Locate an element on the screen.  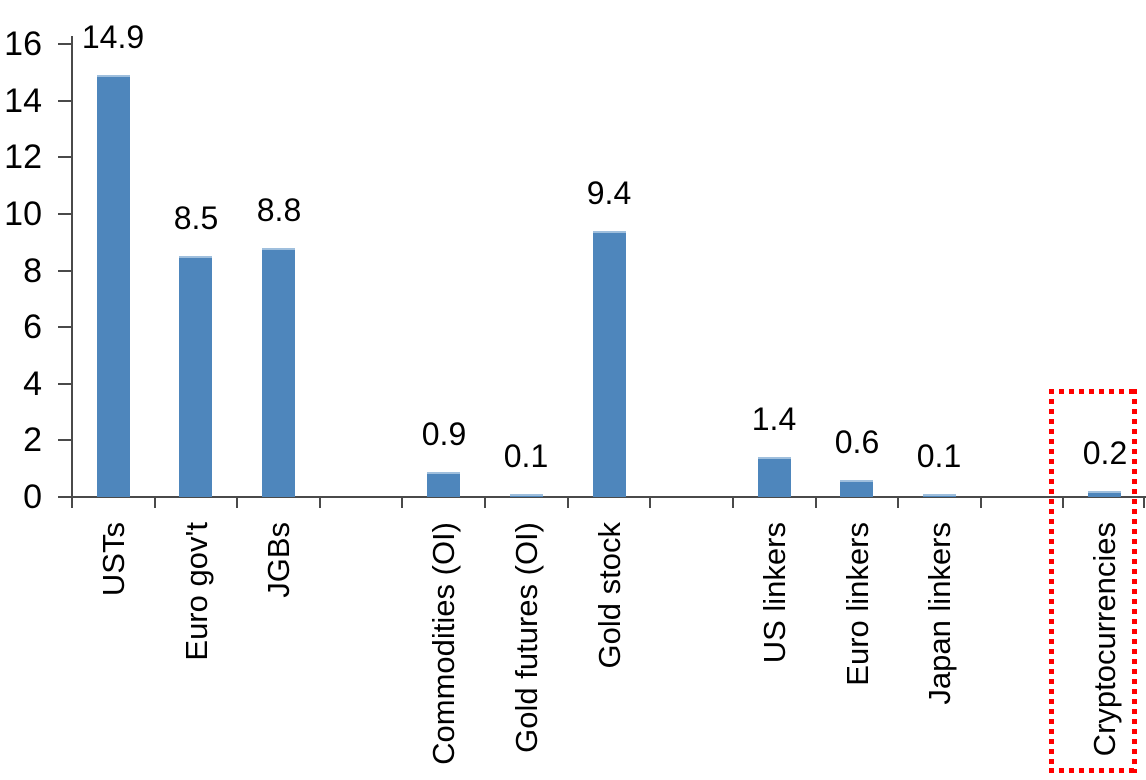
bar-value-label: 0.2 is located at coordinates (1105, 453).